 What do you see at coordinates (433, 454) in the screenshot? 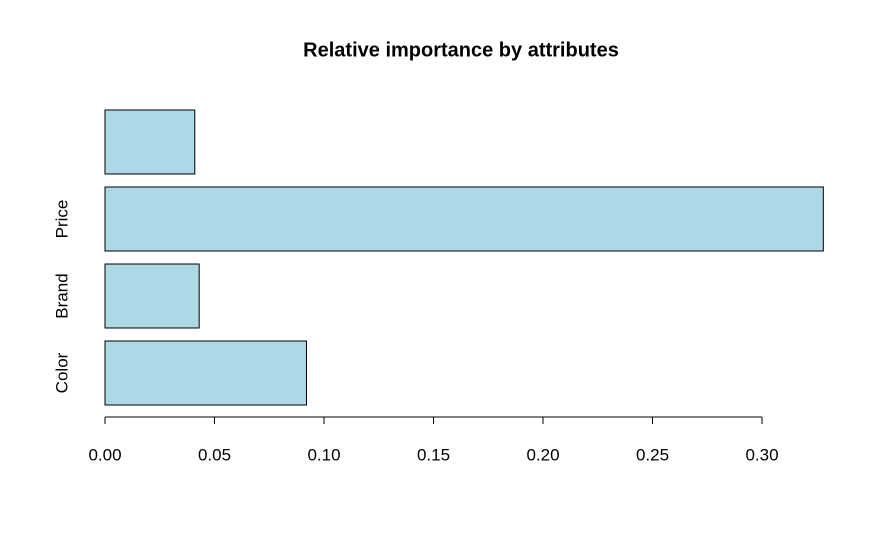
I see `x-tick-label: 0.15` at bounding box center [433, 454].